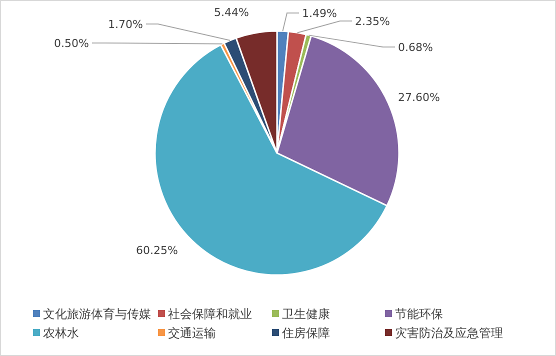 This screenshot has height=356, width=556. Describe the element at coordinates (97, 314) in the screenshot. I see `legend-label: 文化旅游体育与传媒` at that location.